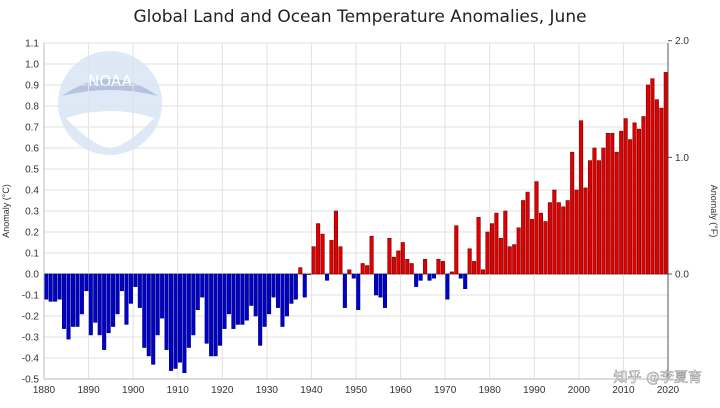 The image size is (720, 408). What do you see at coordinates (32, 44) in the screenshot?
I see `y-tick-label-left: 1.1` at bounding box center [32, 44].